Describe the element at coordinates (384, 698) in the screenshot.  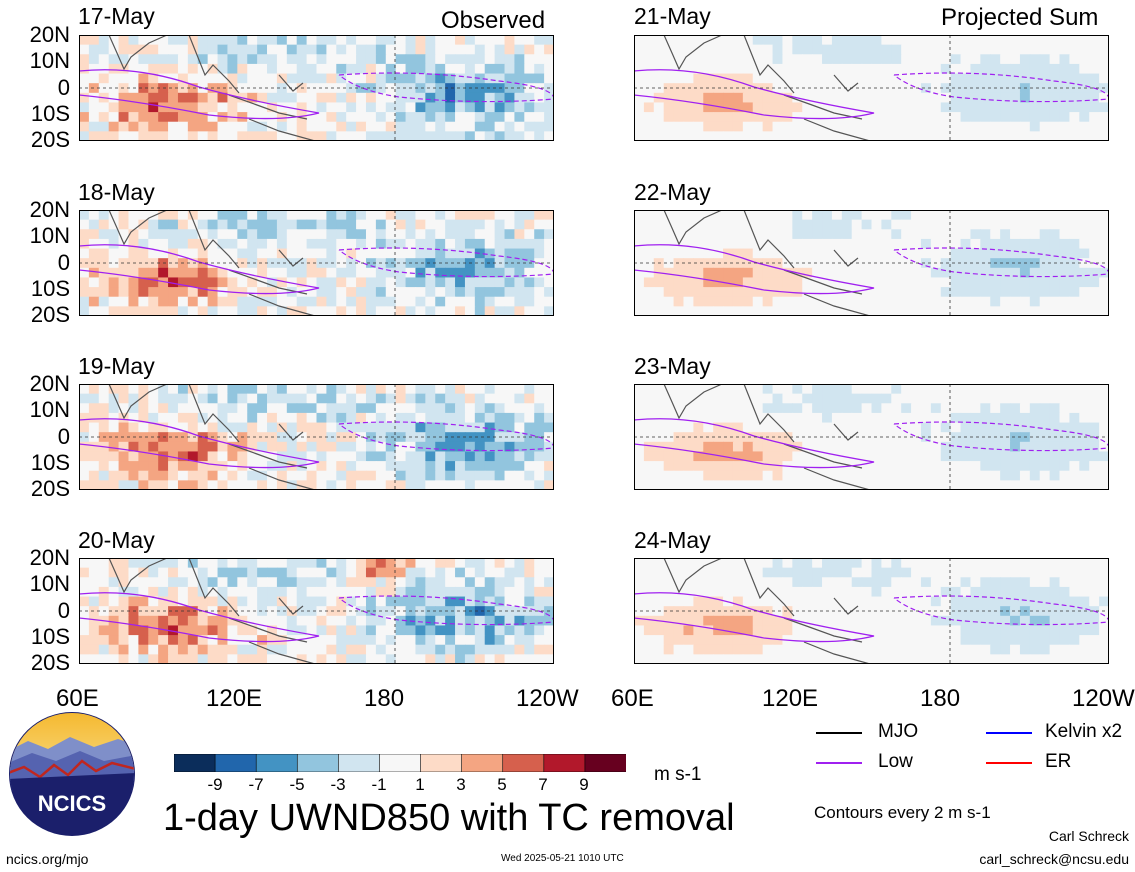
I see `lon-label: 180` at that location.